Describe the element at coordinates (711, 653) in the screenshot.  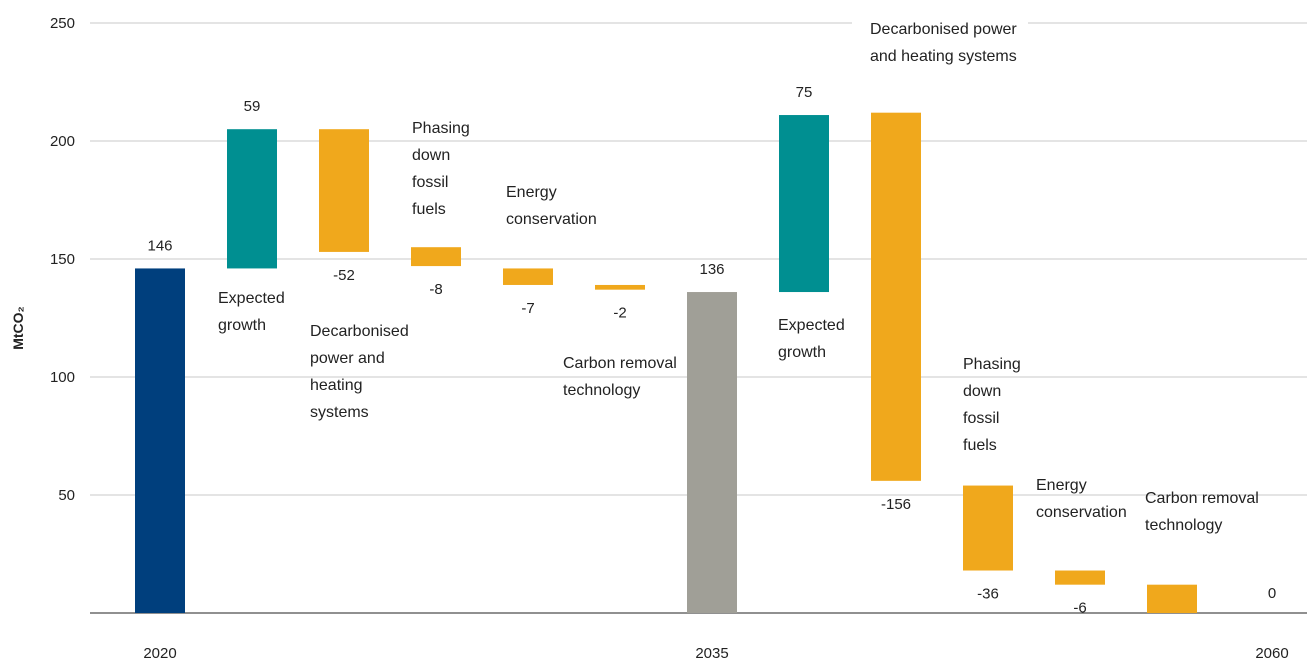
I see `x-tick-label: 2035` at that location.